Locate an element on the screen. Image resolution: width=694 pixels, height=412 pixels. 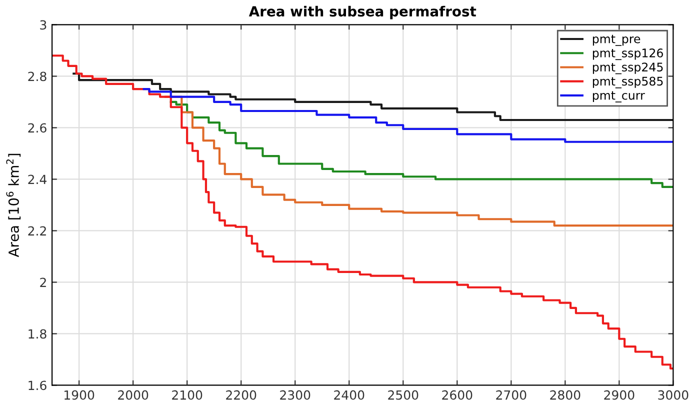
x-tick-label: 2100 is located at coordinates (187, 395).